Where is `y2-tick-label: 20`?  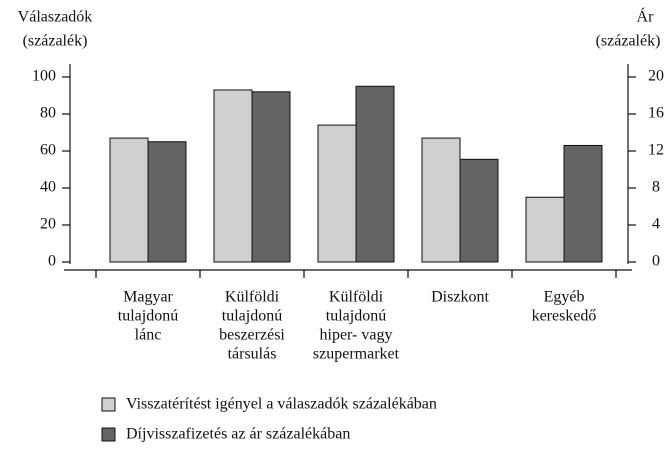 y2-tick-label: 20 is located at coordinates (656, 76).